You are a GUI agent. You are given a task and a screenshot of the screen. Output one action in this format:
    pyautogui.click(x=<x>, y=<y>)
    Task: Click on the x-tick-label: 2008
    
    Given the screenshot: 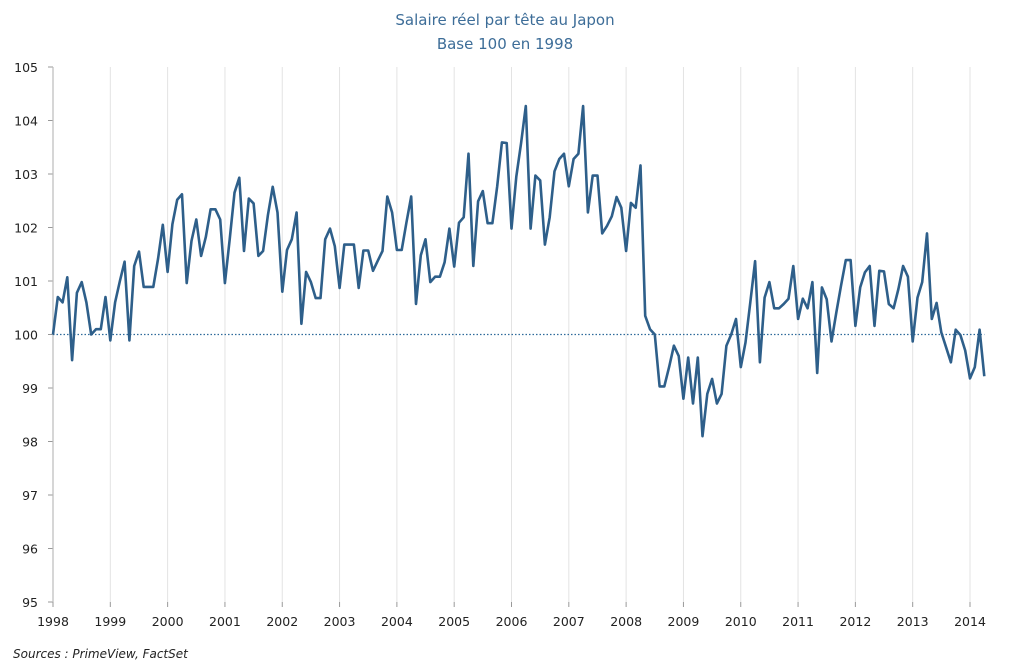 What is the action you would take?
    pyautogui.click(x=626, y=621)
    